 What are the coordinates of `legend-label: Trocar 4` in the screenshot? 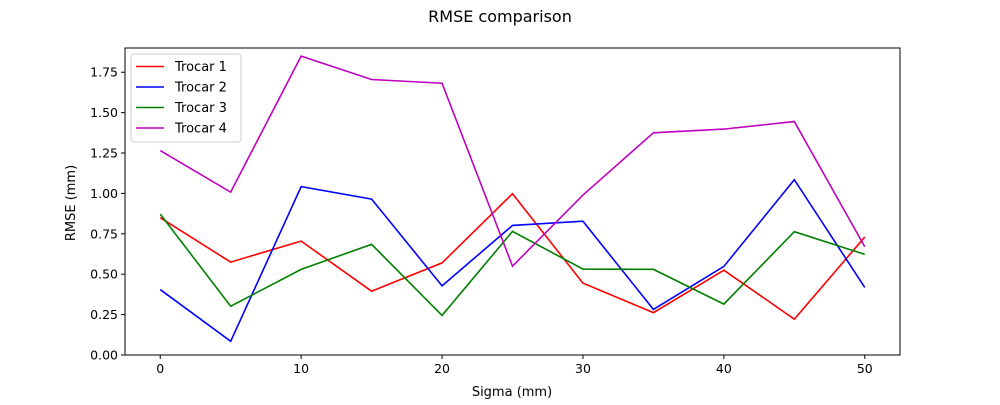 It's located at (200, 129).